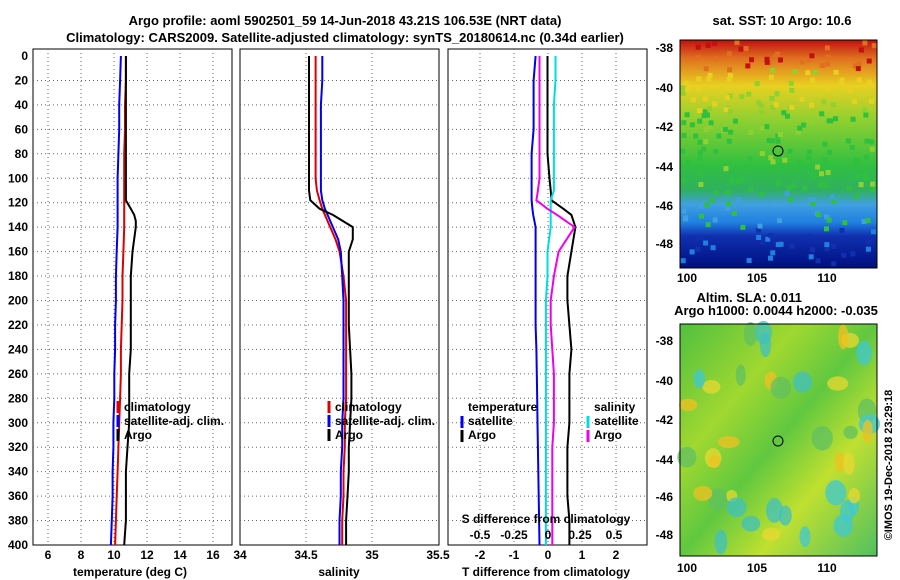 This screenshot has width=900, height=580. I want to click on sla-map-title-2: Argo h1000: 0.0044 h2000: -0.035, so click(776, 310).